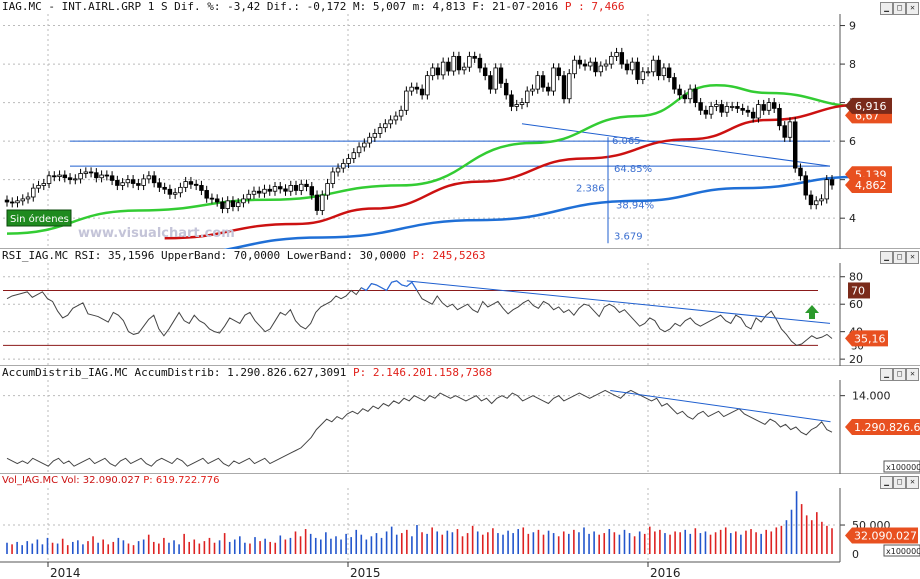 This screenshot has height=579, width=920. What do you see at coordinates (901, 466) in the screenshot?
I see `ad-multiplier-box` at bounding box center [901, 466].